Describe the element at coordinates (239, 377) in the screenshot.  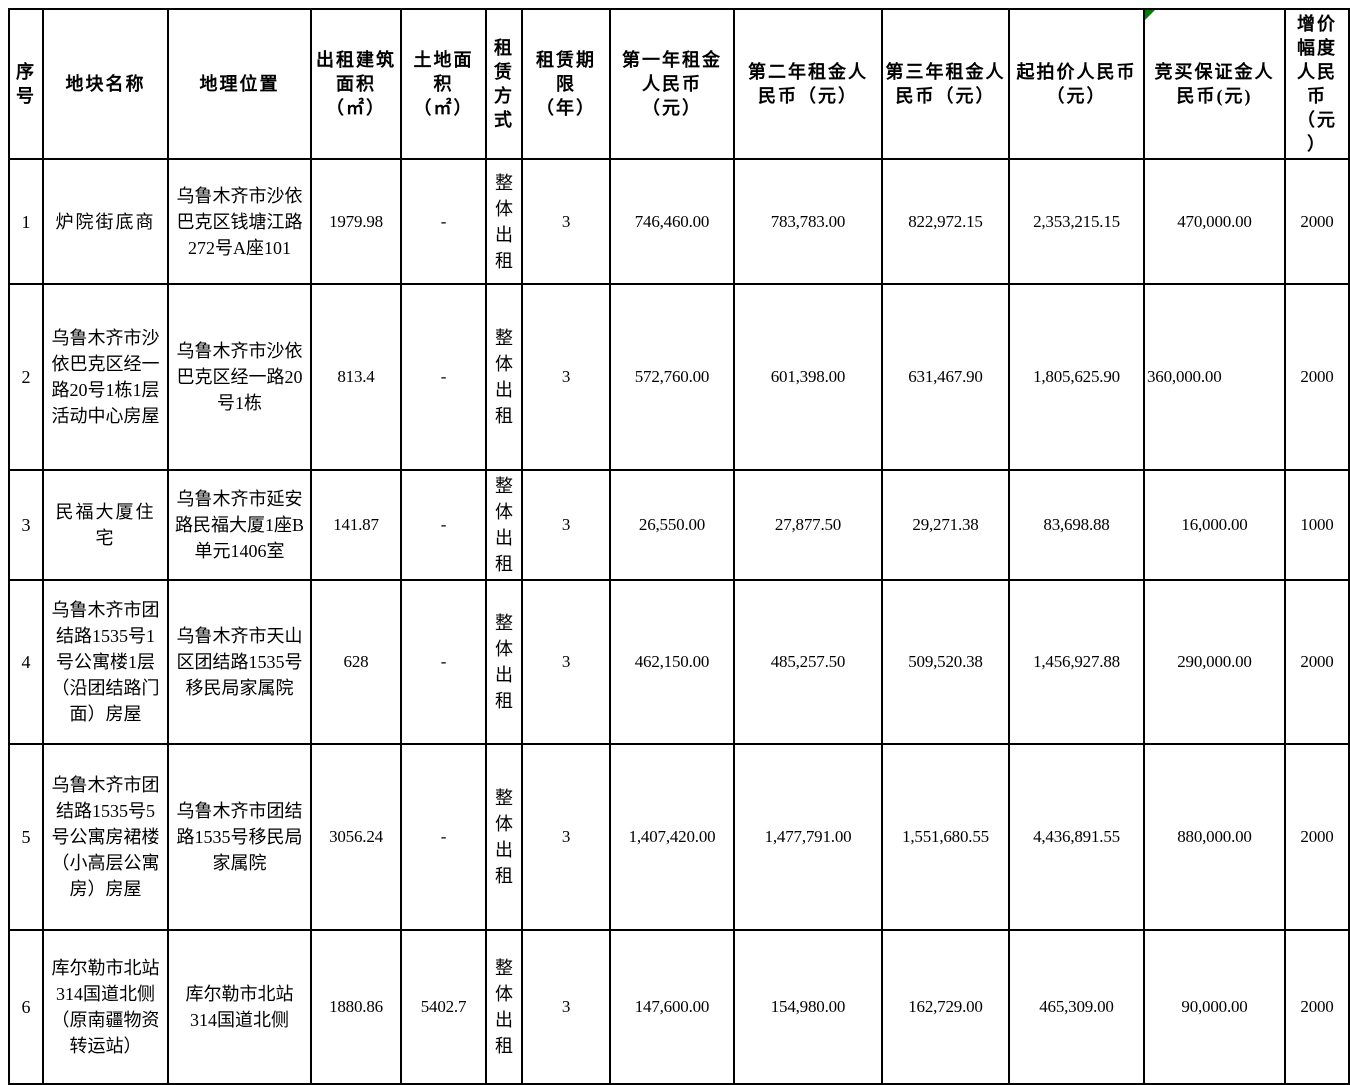
I see `cell-location: 乌鲁木齐市沙依 巴克区经一路20 号1栋` at that location.